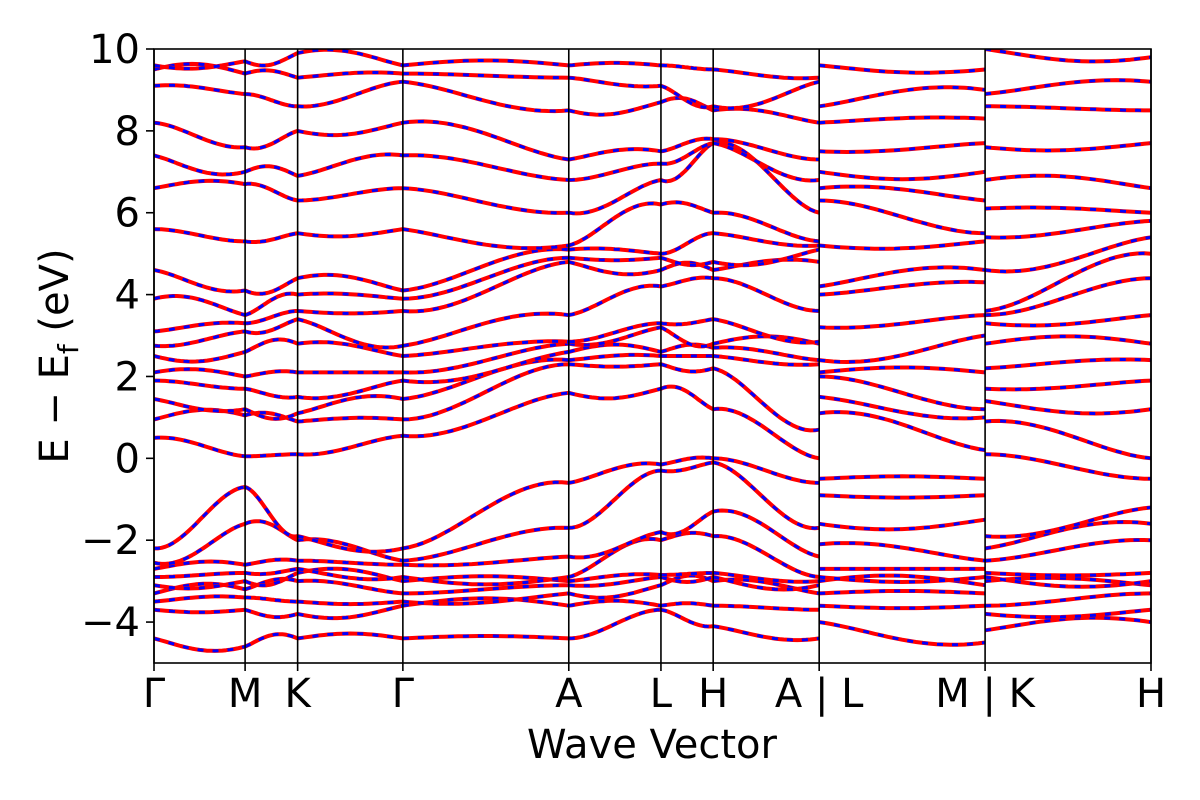  Describe the element at coordinates (569, 694) in the screenshot. I see `x-tick-label: A` at that location.